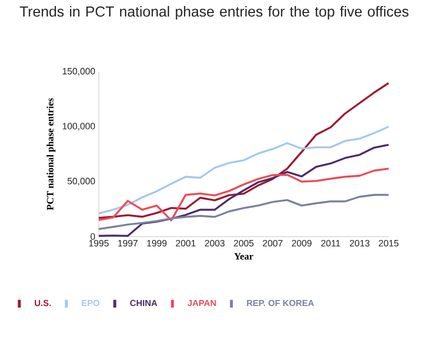 The width and height of the screenshot is (440, 337). Describe the element at coordinates (272, 243) in the screenshot. I see `x-tick-label: 2007` at that location.